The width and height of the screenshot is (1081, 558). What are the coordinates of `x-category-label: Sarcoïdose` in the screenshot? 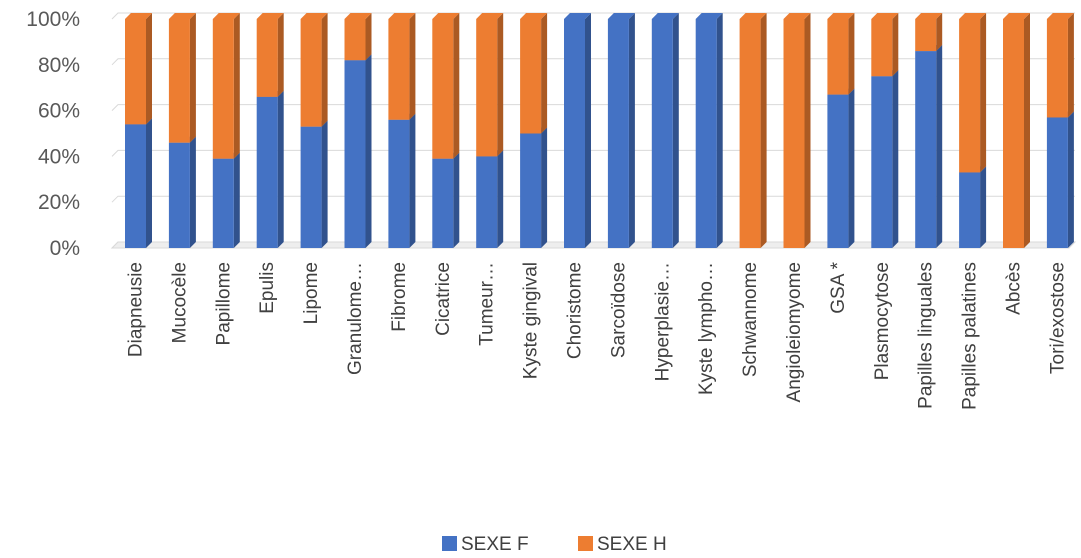 It's located at (618, 310).